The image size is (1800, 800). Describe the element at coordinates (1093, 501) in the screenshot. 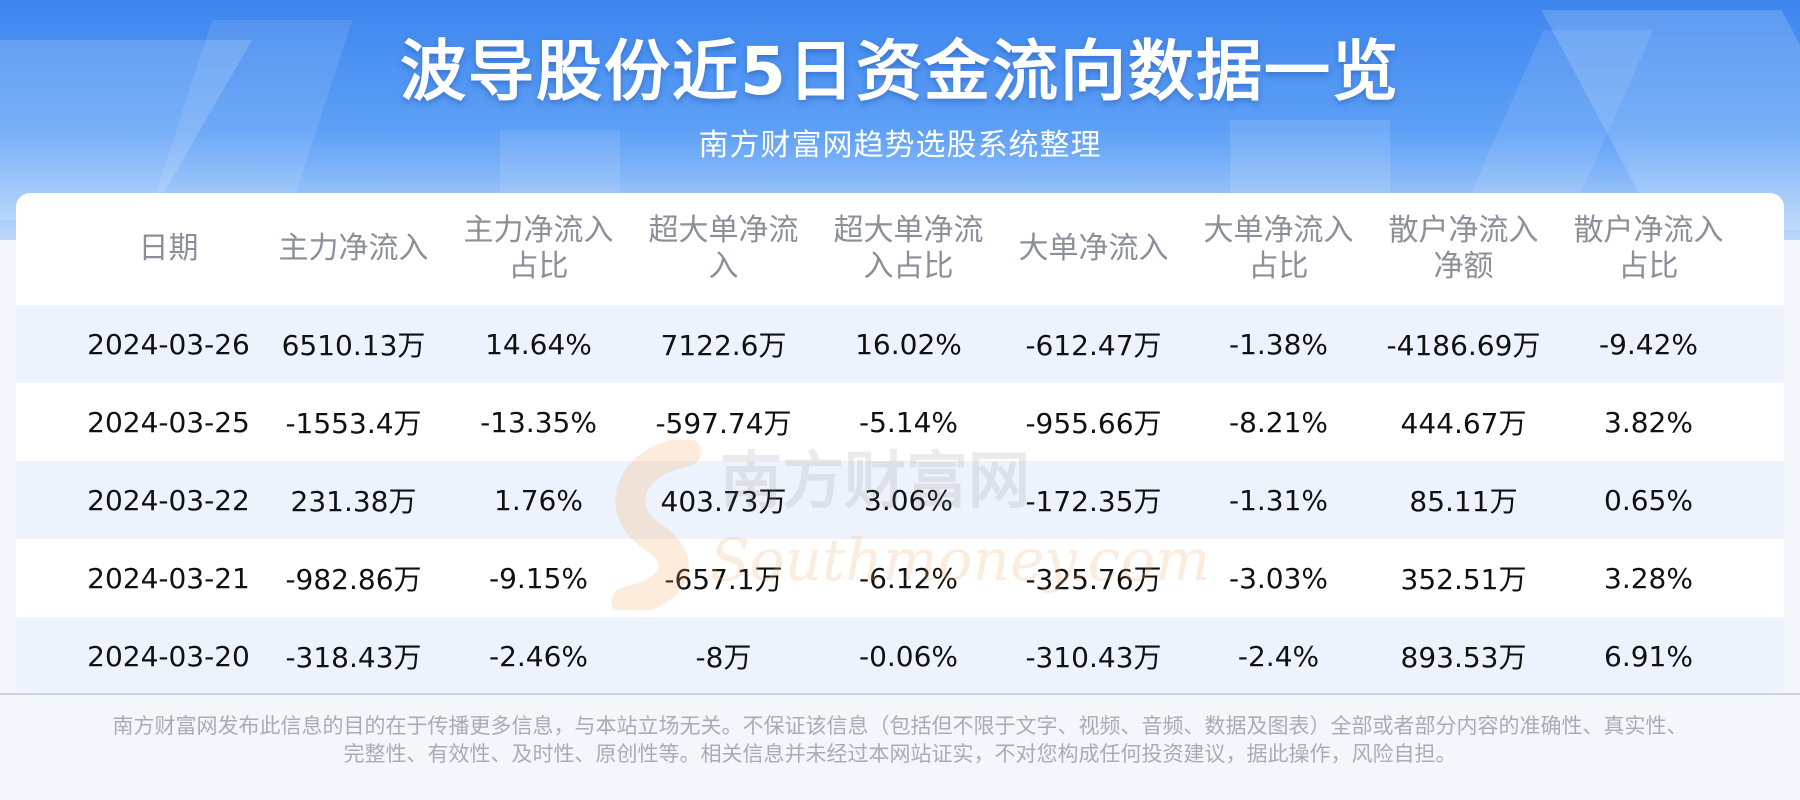

I see `cell-large-net-inflow: -172.35万` at that location.